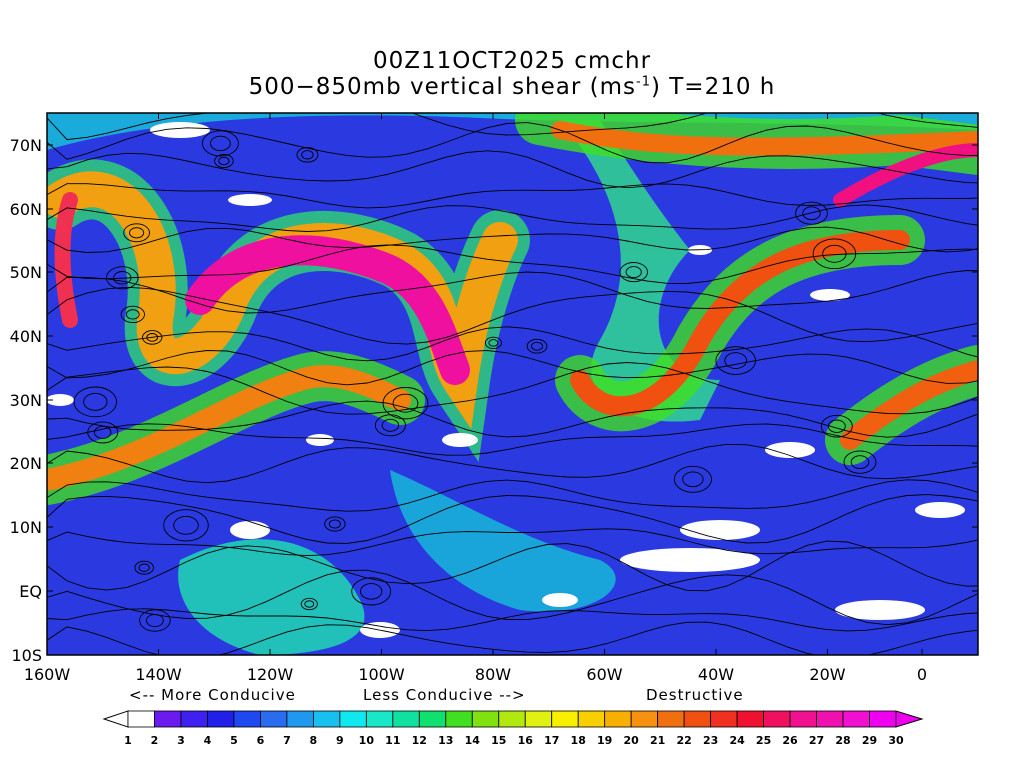 The width and height of the screenshot is (1024, 768). What do you see at coordinates (392, 740) in the screenshot?
I see `color-bar-tick-label: 11` at bounding box center [392, 740].